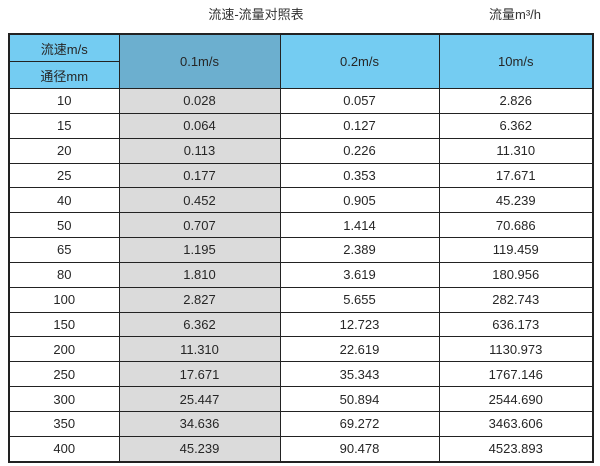 The image size is (600, 466). Describe the element at coordinates (359, 150) in the screenshot. I see `flow-value-cell: 0.226` at that location.